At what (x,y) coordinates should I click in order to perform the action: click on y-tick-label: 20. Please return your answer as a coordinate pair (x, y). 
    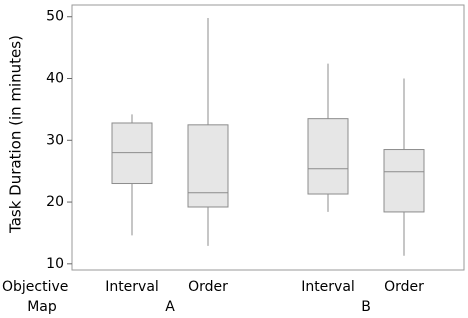
    Looking at the image, I should click on (55, 202).